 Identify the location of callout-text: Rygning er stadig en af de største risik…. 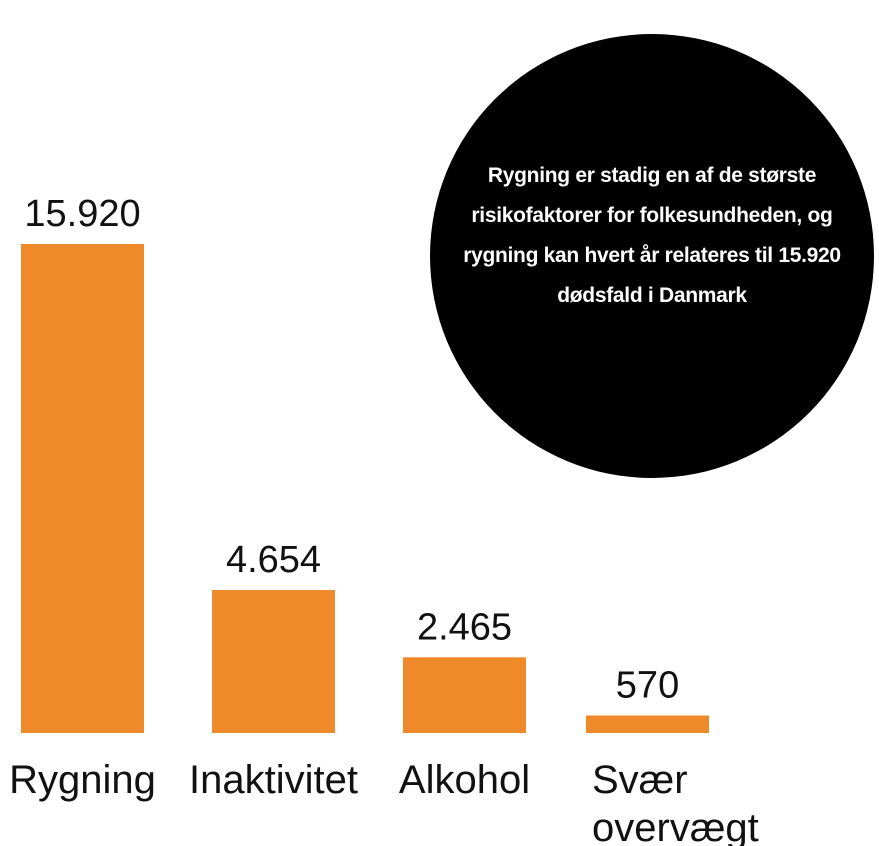
(652, 235).